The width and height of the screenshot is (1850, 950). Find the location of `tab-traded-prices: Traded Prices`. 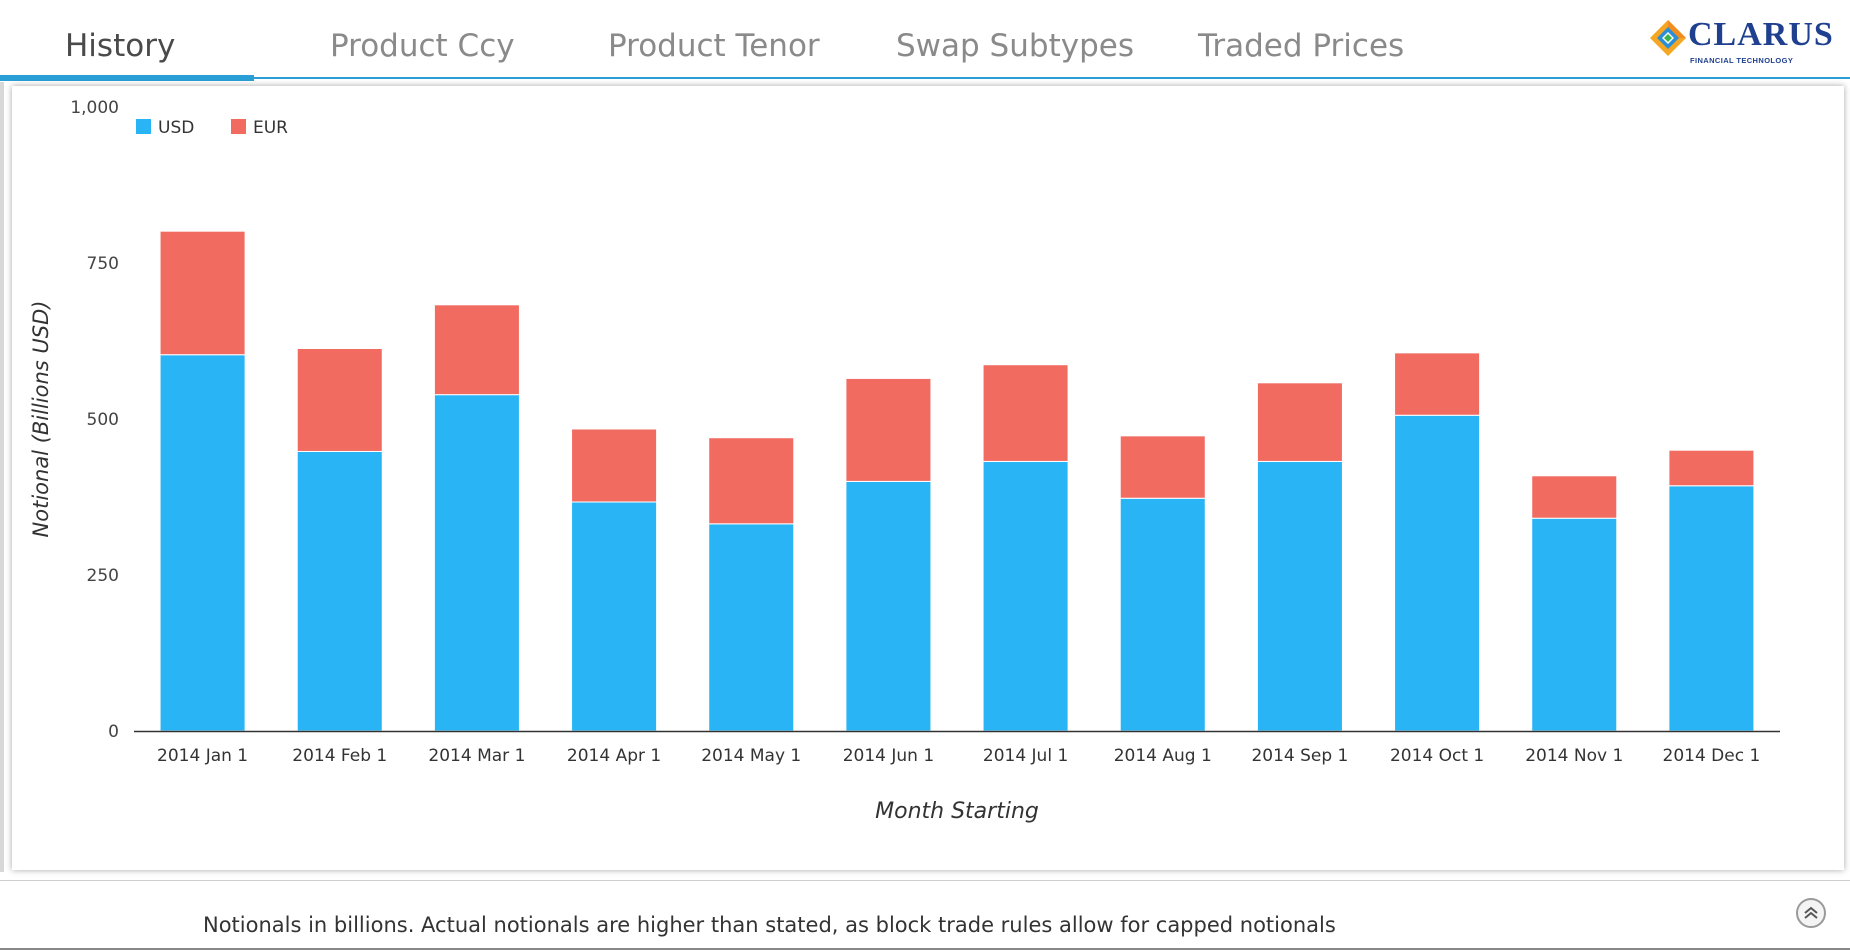

tab-traded-prices: Traded Prices is located at coordinates (1301, 46).